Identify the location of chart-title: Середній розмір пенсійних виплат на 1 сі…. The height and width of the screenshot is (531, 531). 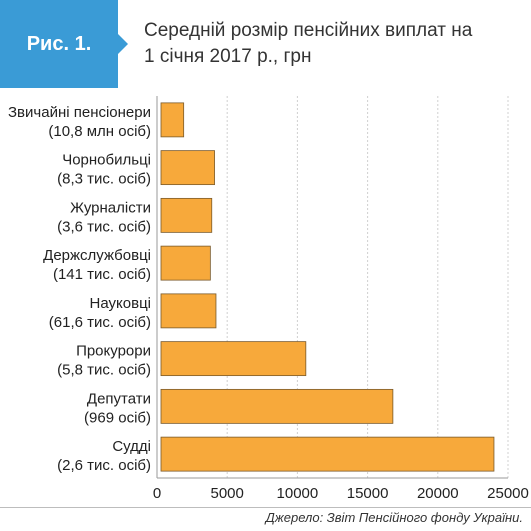
(334, 44).